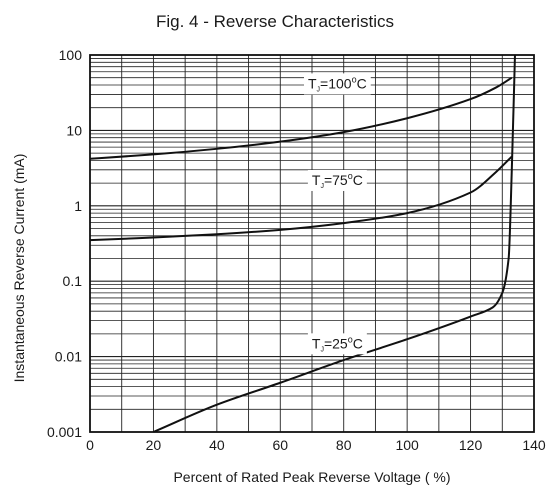 This screenshot has width=551, height=489. Describe the element at coordinates (74, 130) in the screenshot. I see `y-tick-label: 10` at that location.